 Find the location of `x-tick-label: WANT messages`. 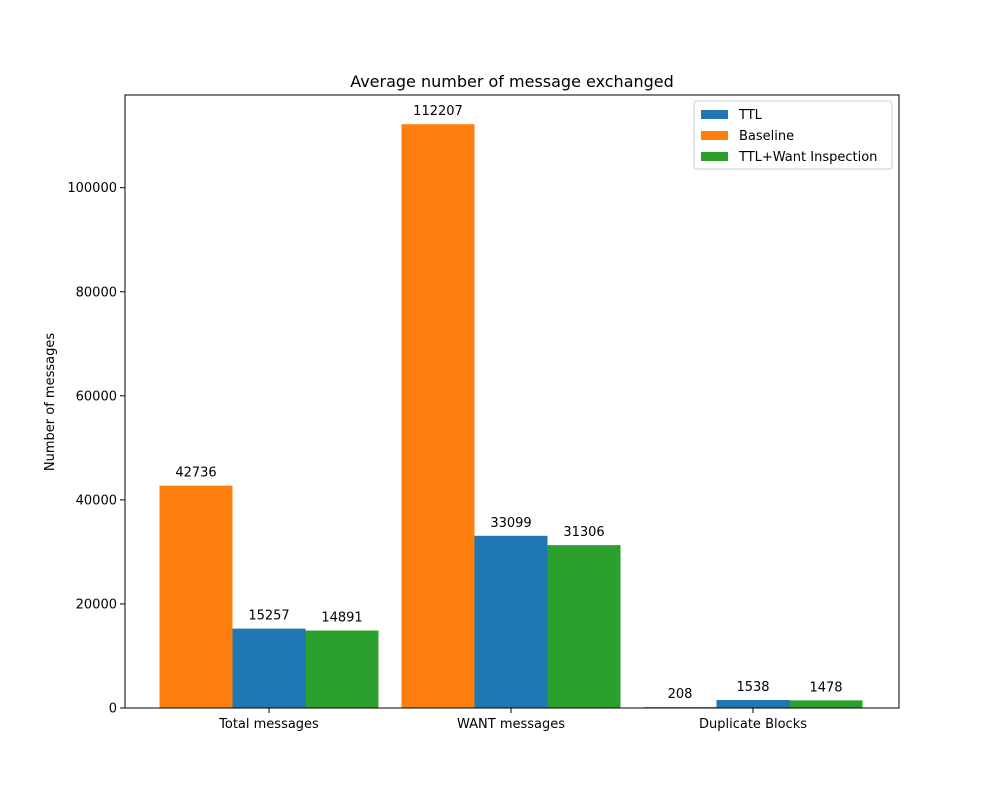

x-tick-label: WANT messages is located at coordinates (511, 724).